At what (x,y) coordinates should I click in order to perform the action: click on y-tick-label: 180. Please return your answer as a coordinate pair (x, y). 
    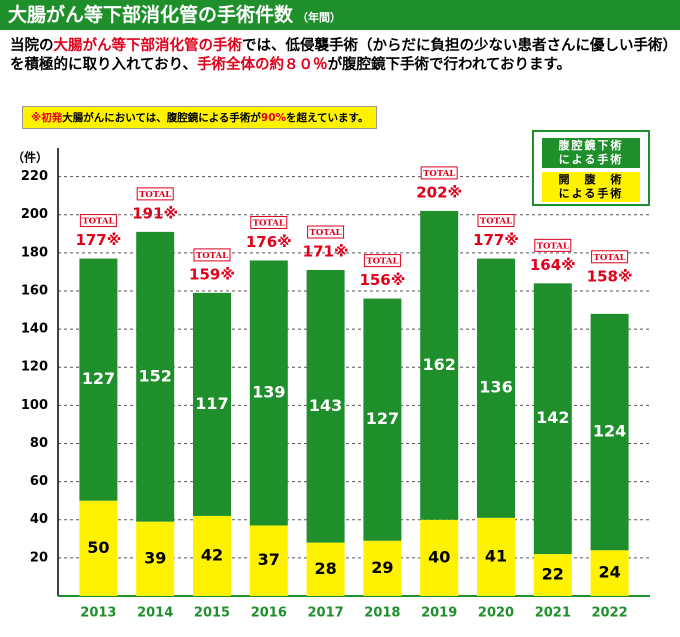
    Looking at the image, I should click on (34, 252).